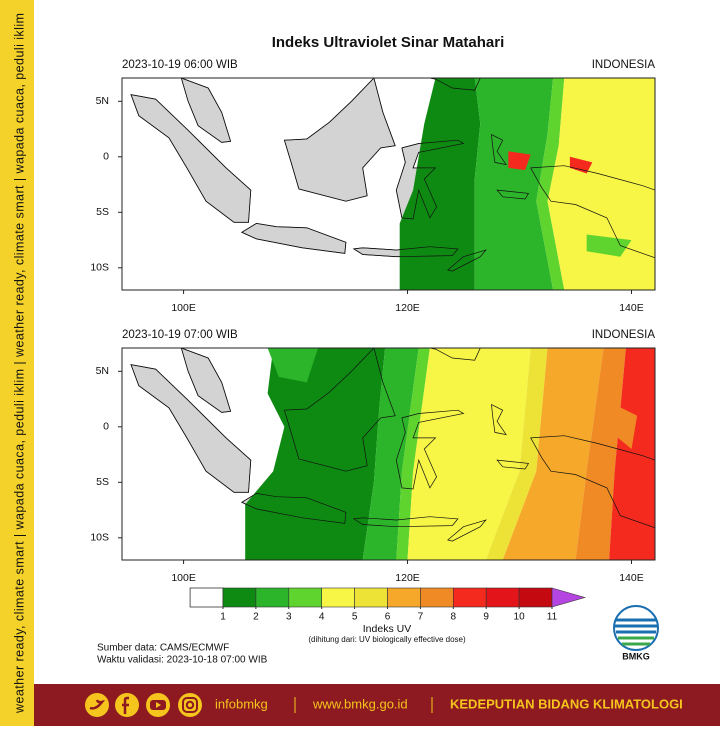  What do you see at coordinates (566, 703) in the screenshot?
I see `footer-unit: KEDEPUTIAN BIDANG KLIMATOLOGI` at bounding box center [566, 703].